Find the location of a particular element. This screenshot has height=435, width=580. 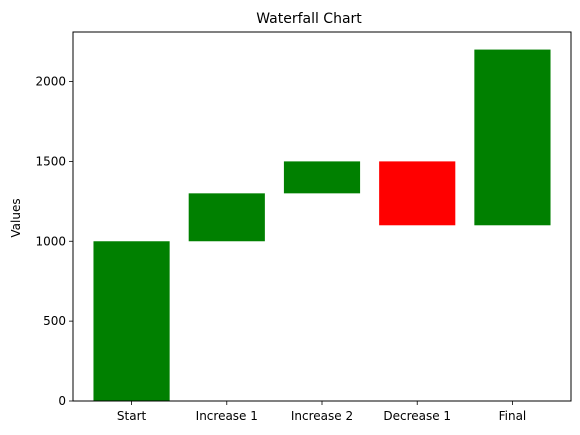

y-axis-label: Values is located at coordinates (16, 217).